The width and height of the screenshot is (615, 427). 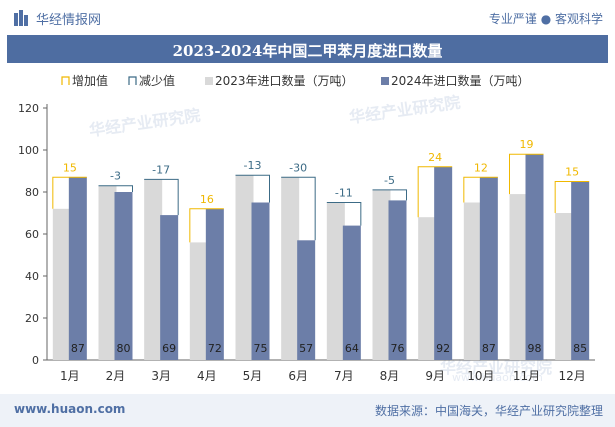 I want to click on footer-url: www.huaon.com, so click(x=70, y=409).